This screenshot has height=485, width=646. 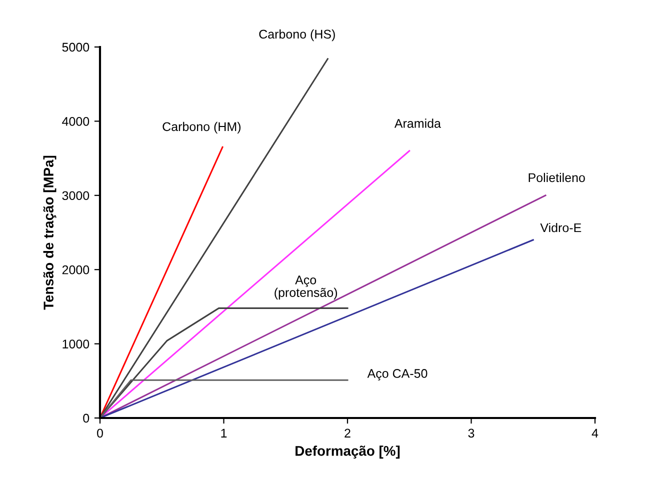 What do you see at coordinates (76, 121) in the screenshot?
I see `y-tick-label: 4000` at bounding box center [76, 121].